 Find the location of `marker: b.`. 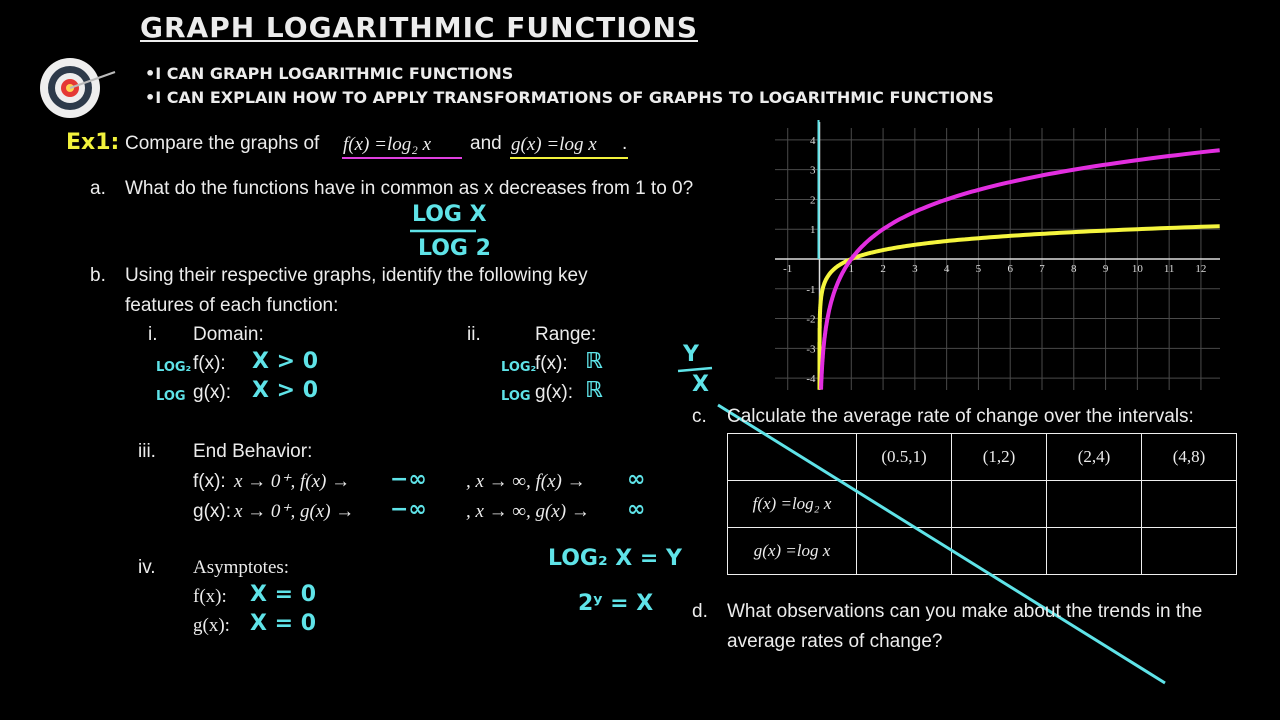

marker: b. is located at coordinates (98, 275).